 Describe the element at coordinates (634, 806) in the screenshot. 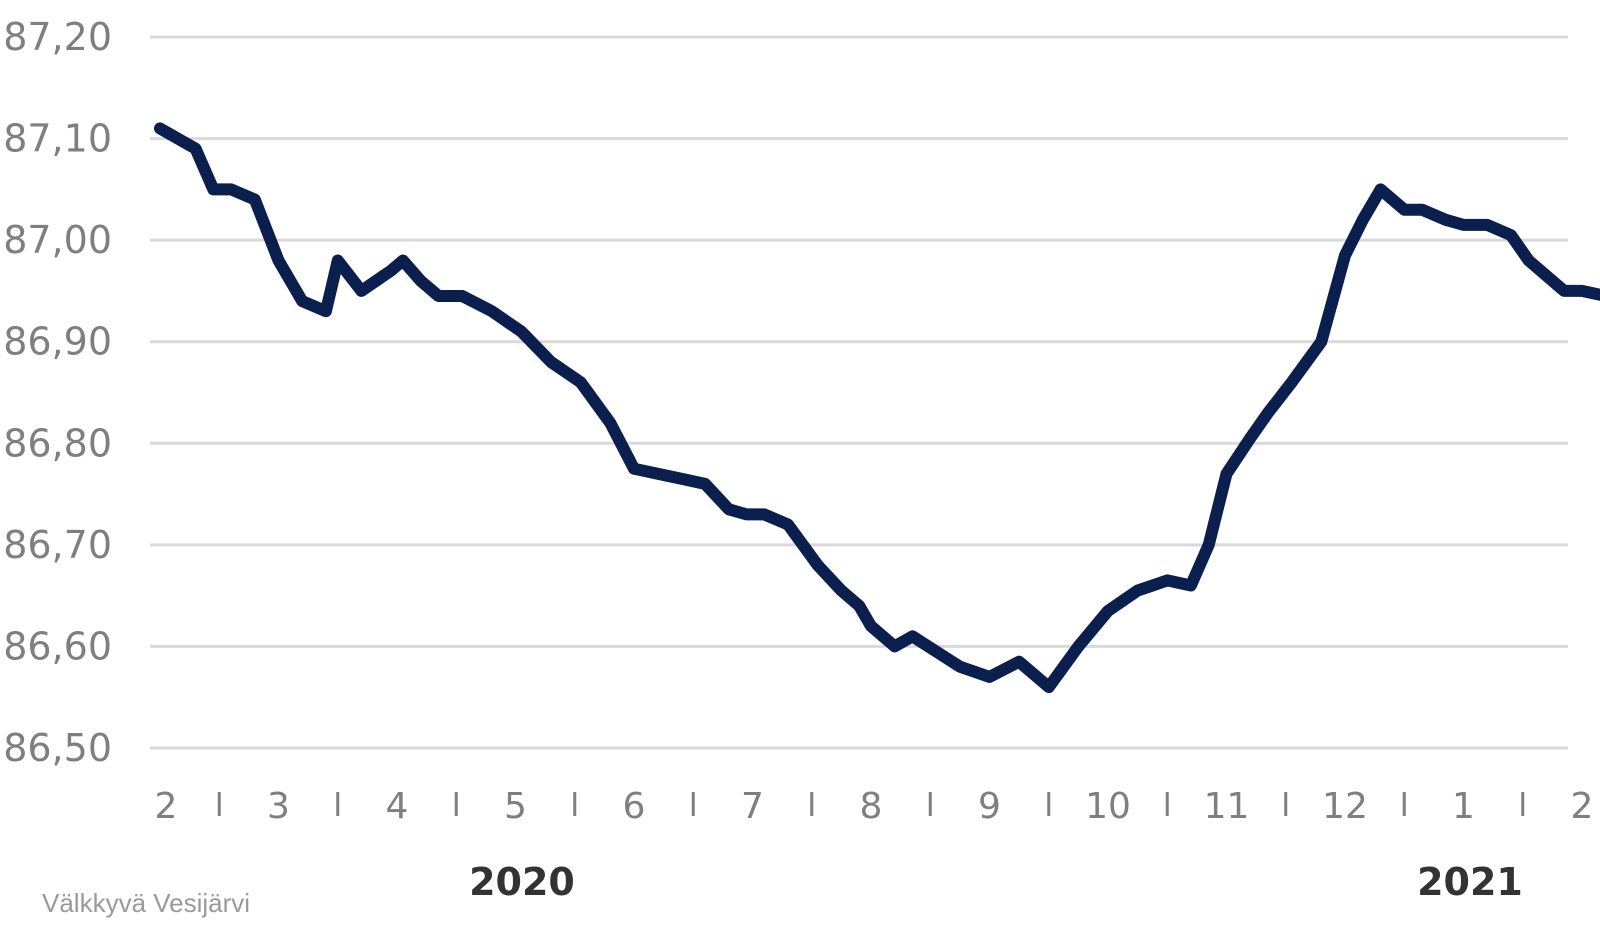

I see `x-tick-label: 6` at that location.